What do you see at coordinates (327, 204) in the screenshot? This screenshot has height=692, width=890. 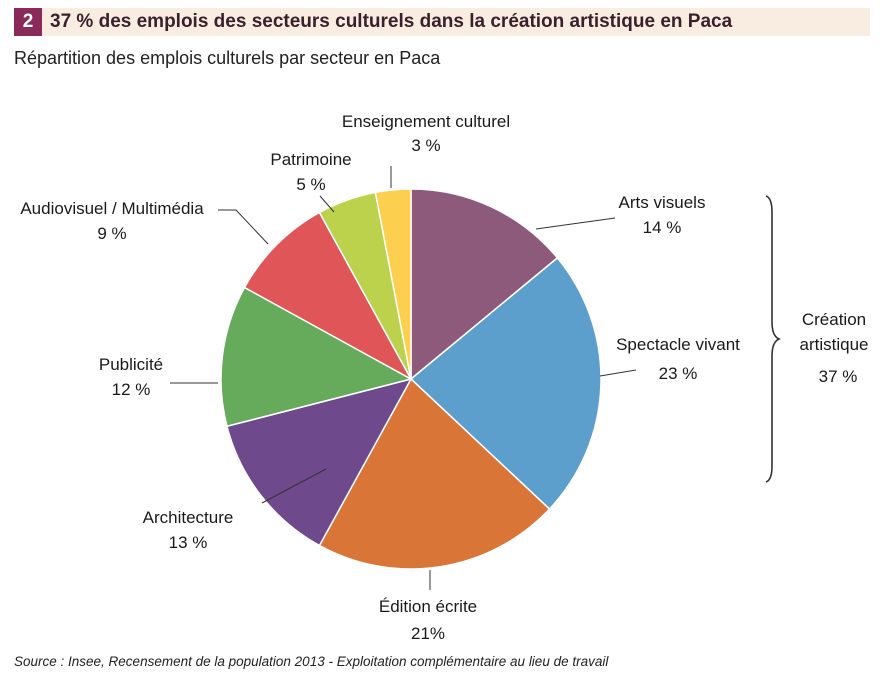 I see `leader-line-patrimoine` at bounding box center [327, 204].